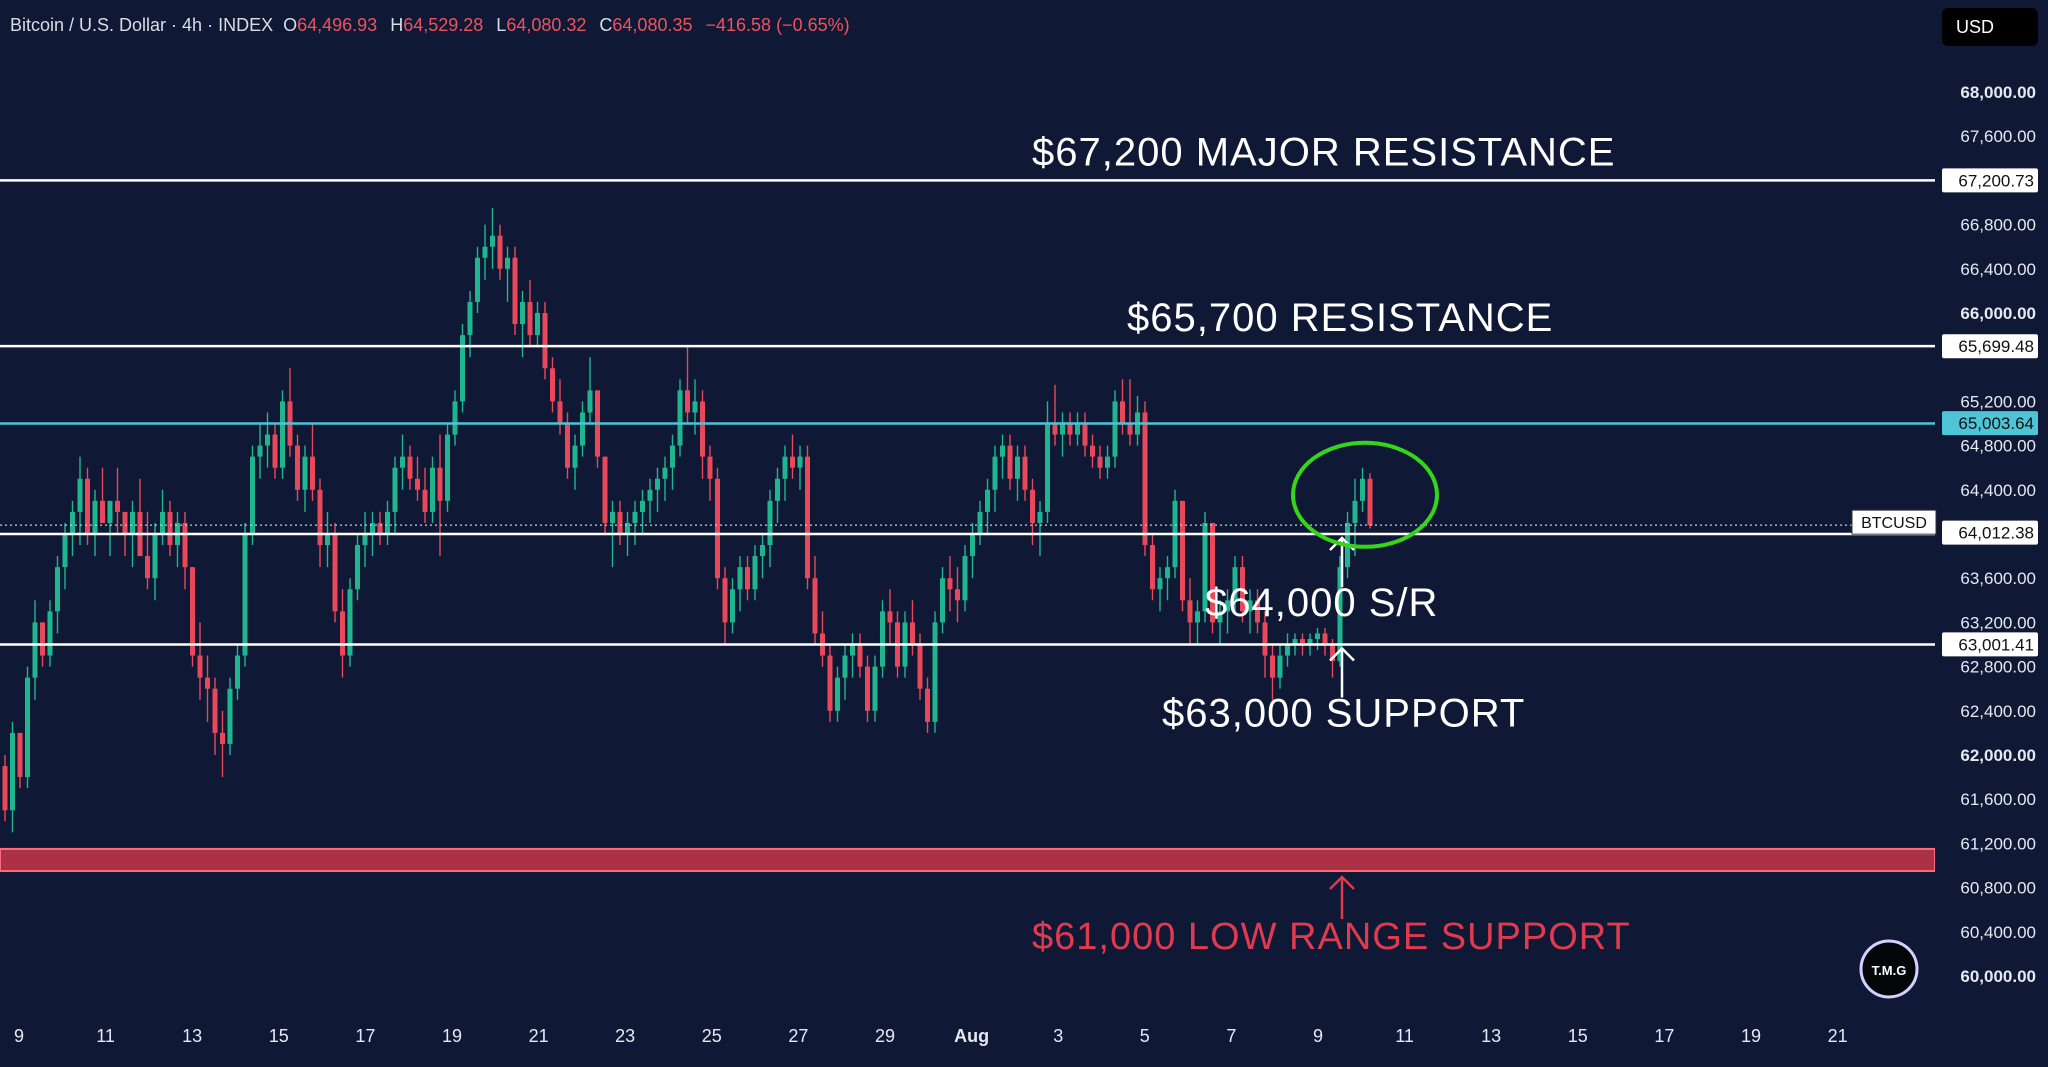 Image resolution: width=2048 pixels, height=1067 pixels. What do you see at coordinates (798, 1036) in the screenshot?
I see `time-axis-tick: 27` at bounding box center [798, 1036].